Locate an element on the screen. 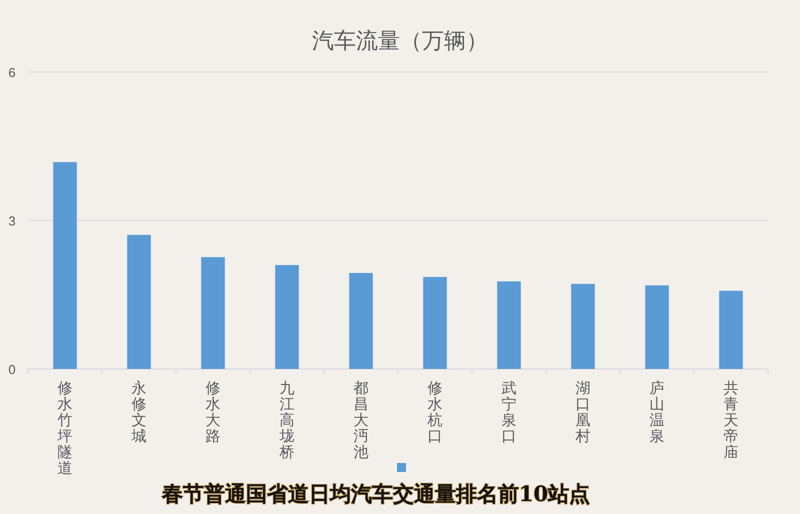 The width and height of the screenshot is (800, 514). x-tick-label: 都昌大沔池 is located at coordinates (361, 420).